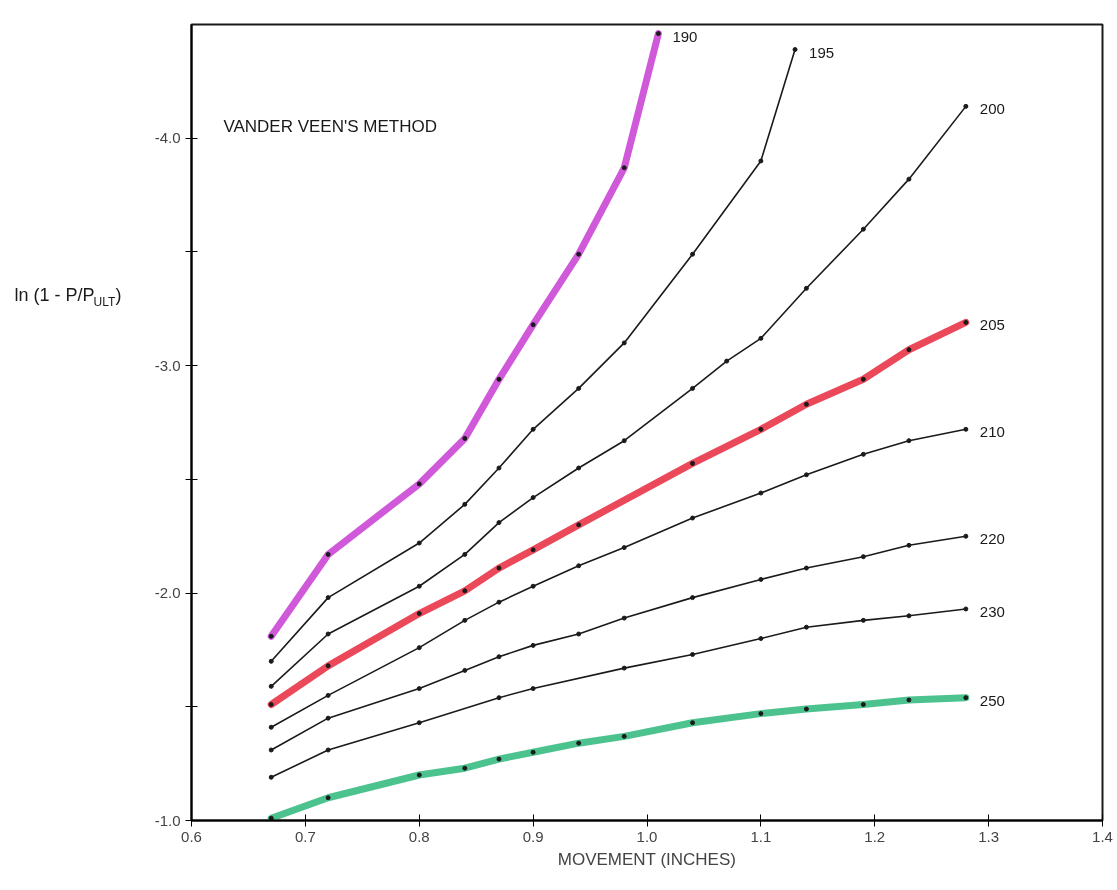 The height and width of the screenshot is (890, 1117). Describe the element at coordinates (992, 611) in the screenshot. I see `series-label: 230` at that location.